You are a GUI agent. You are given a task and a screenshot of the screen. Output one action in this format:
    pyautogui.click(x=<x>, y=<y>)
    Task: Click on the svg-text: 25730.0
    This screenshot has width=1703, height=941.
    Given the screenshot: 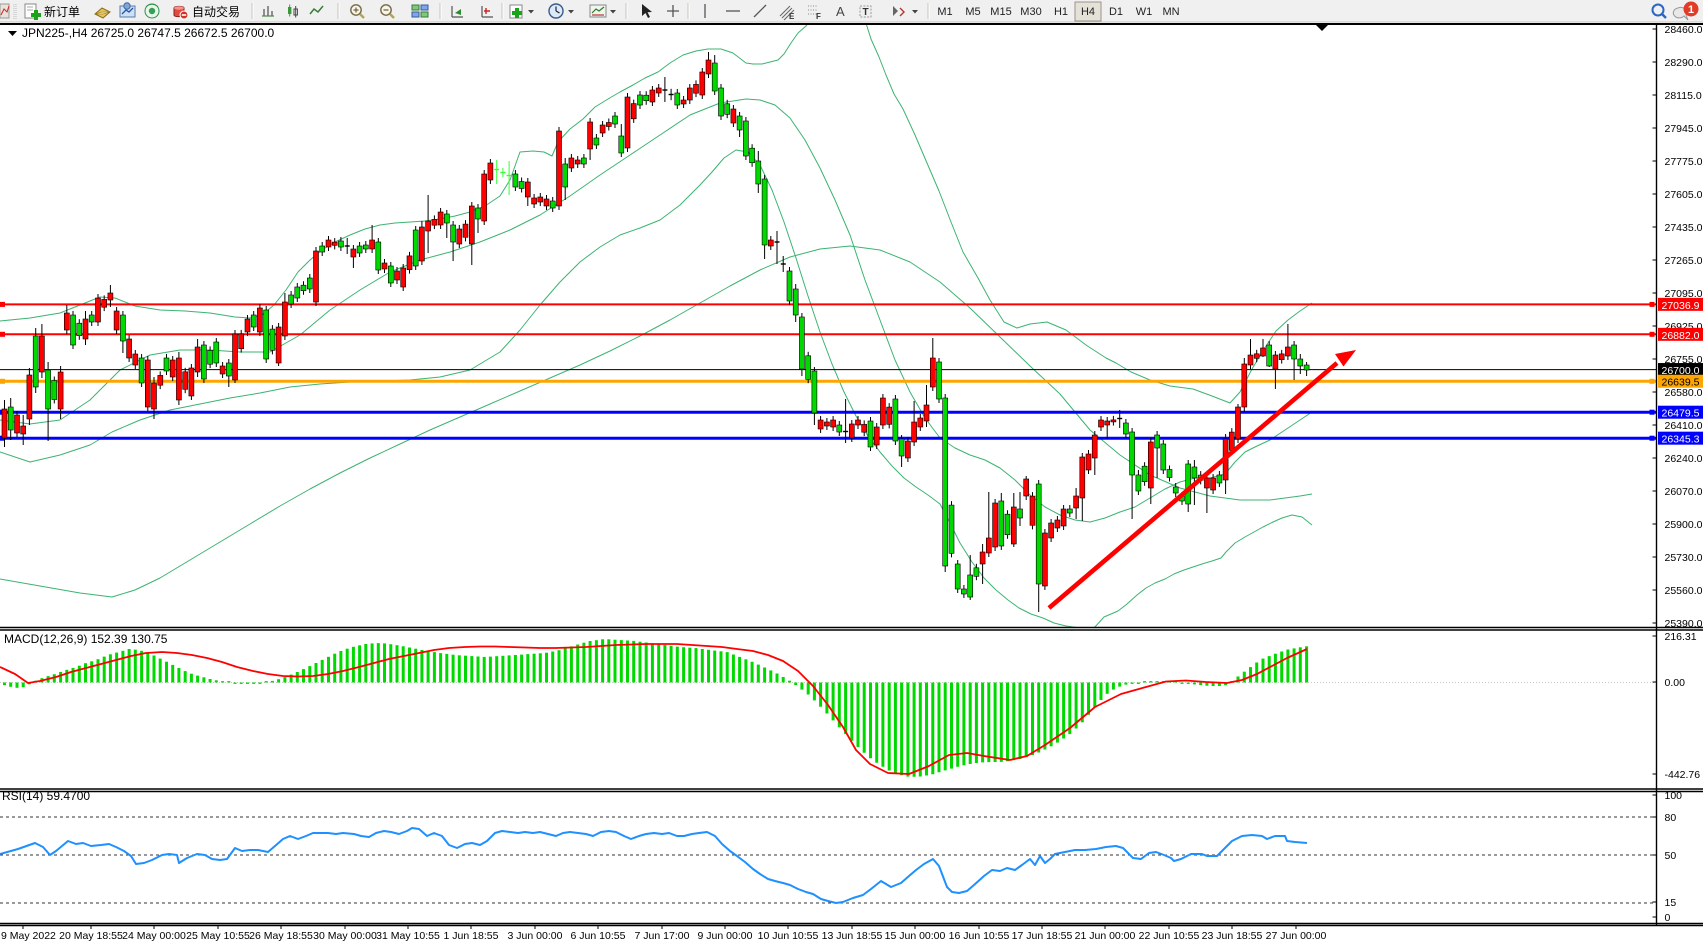 What is the action you would take?
    pyautogui.click(x=1684, y=558)
    